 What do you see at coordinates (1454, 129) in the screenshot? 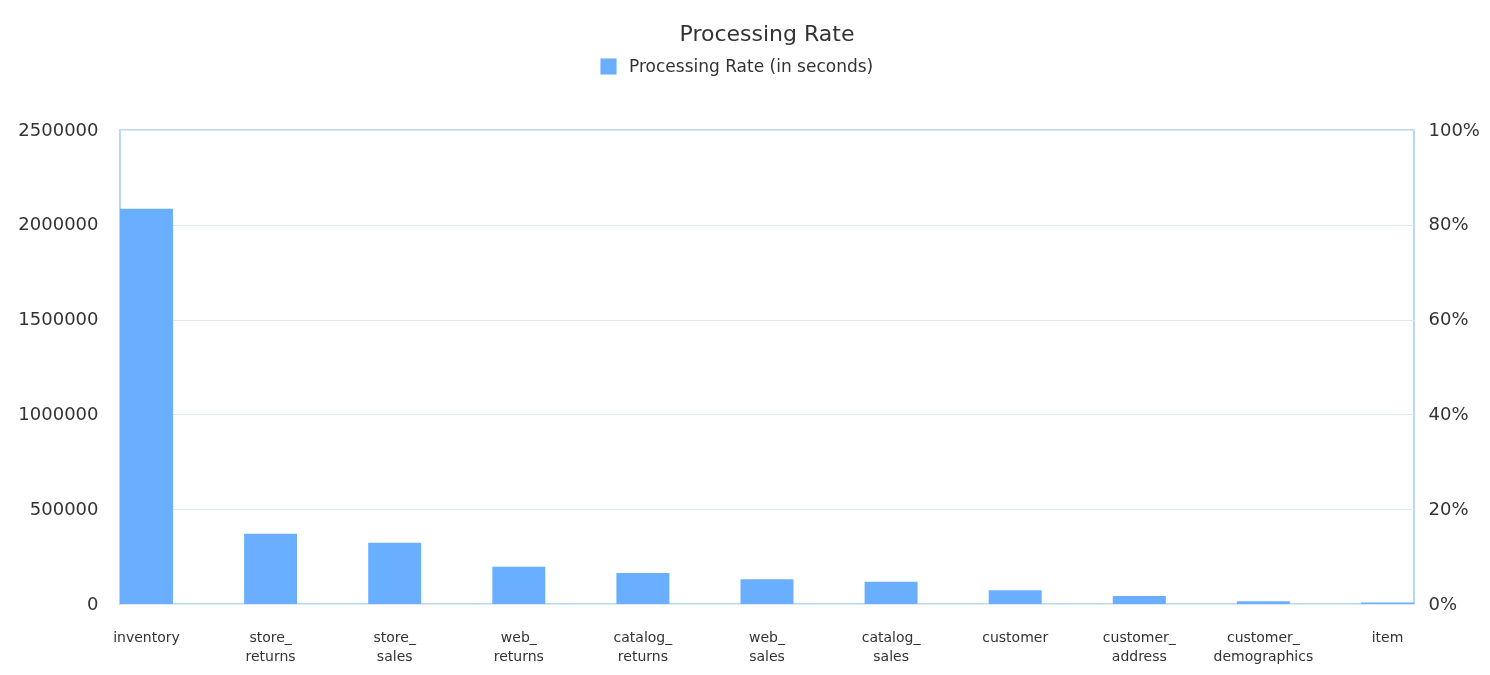
I see `y2-tick-label: 100%` at bounding box center [1454, 129].